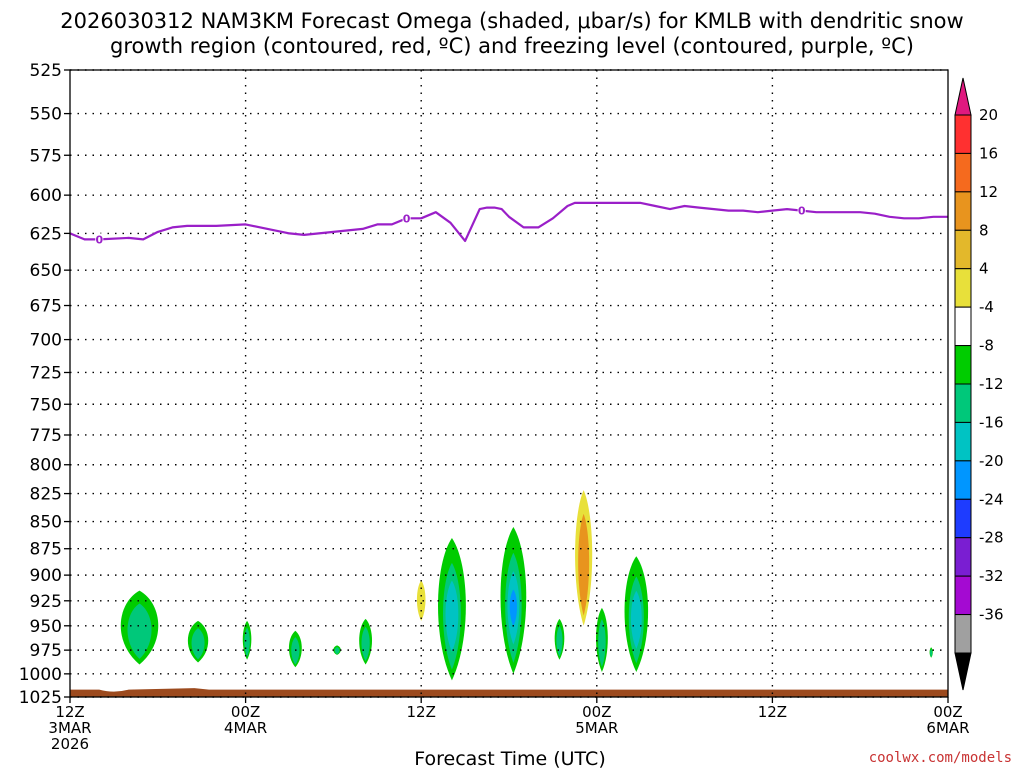  What do you see at coordinates (421, 712) in the screenshot?
I see `x-tick-label-24-0: 12Z` at bounding box center [421, 712].